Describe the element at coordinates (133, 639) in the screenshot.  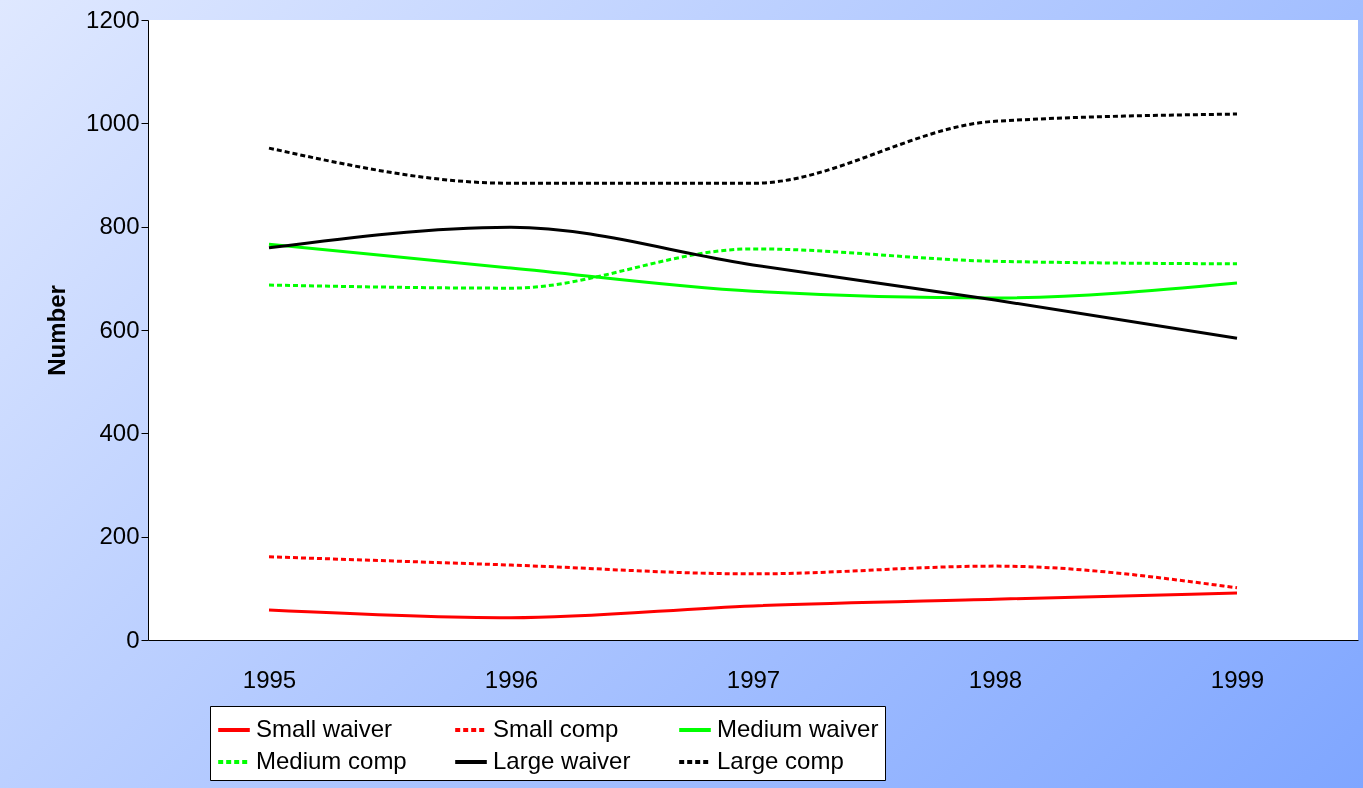
I see `y-tick-label: 0` at that location.